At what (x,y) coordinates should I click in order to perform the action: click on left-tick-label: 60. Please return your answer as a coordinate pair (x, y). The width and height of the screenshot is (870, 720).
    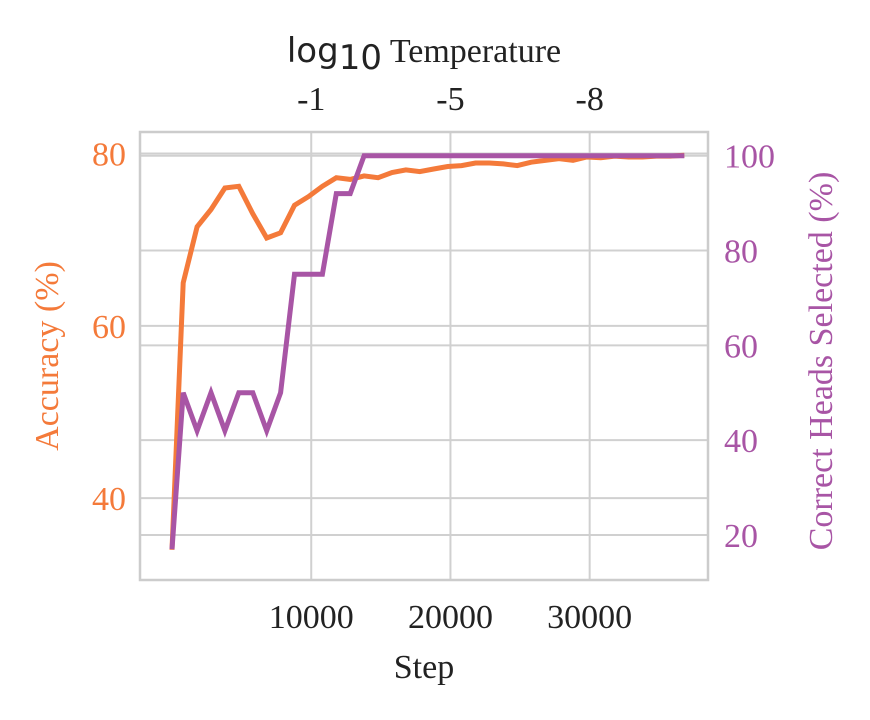
    Looking at the image, I should click on (109, 327).